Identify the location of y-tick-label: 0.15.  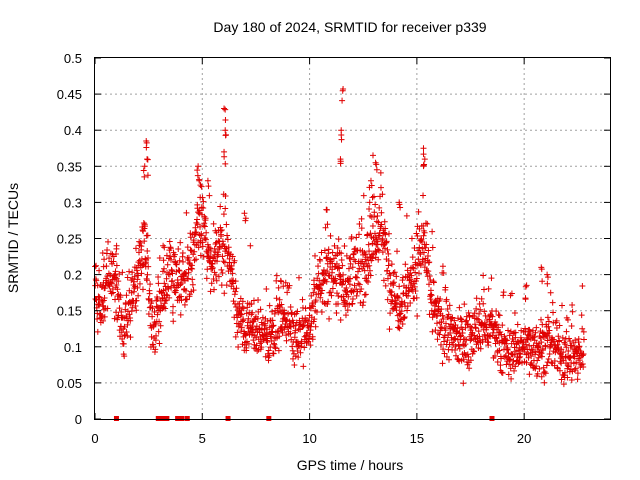
(69, 311).